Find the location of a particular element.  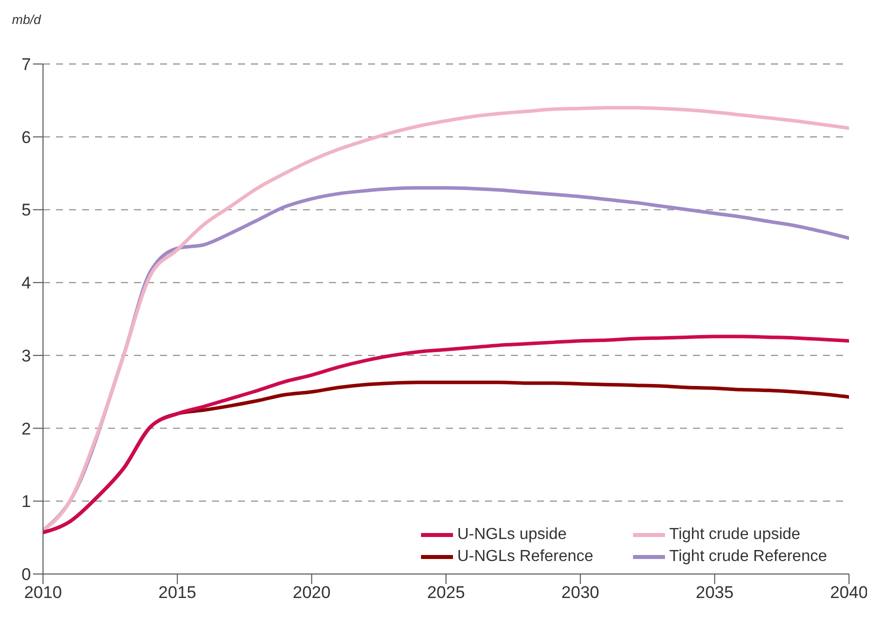

y-tick-label: 7 is located at coordinates (26, 64).